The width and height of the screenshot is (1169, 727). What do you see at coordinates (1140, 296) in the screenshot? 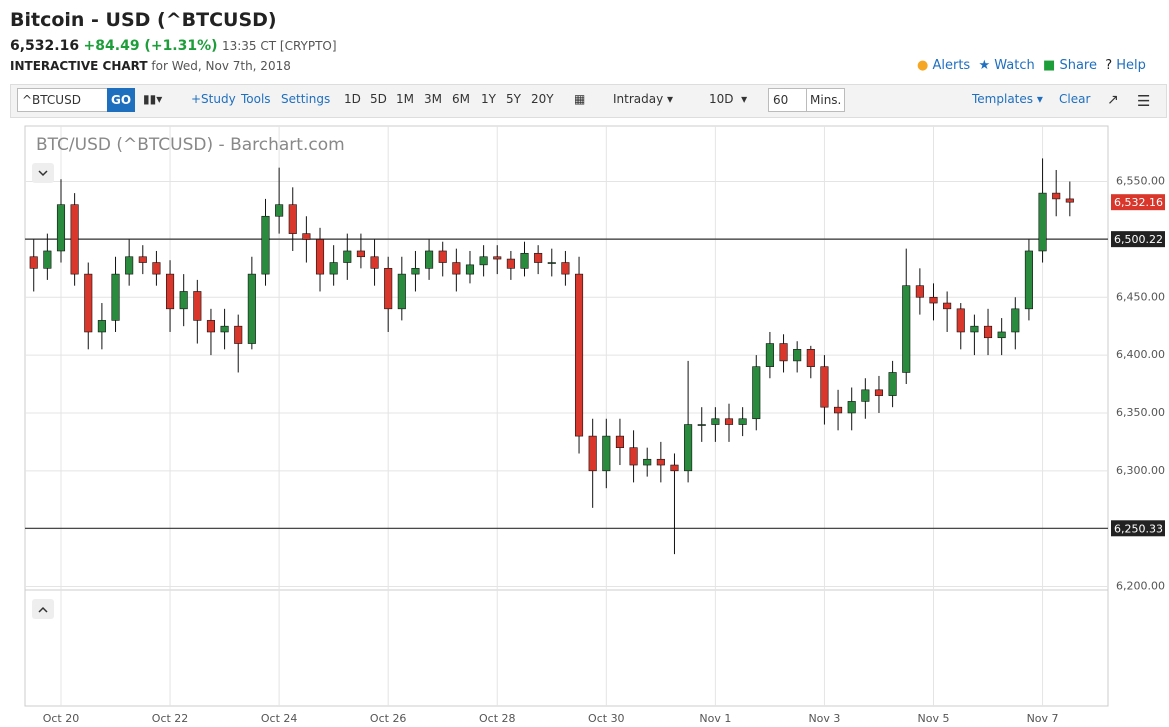
I see `y-tick-label: 6,450.00` at bounding box center [1140, 296].